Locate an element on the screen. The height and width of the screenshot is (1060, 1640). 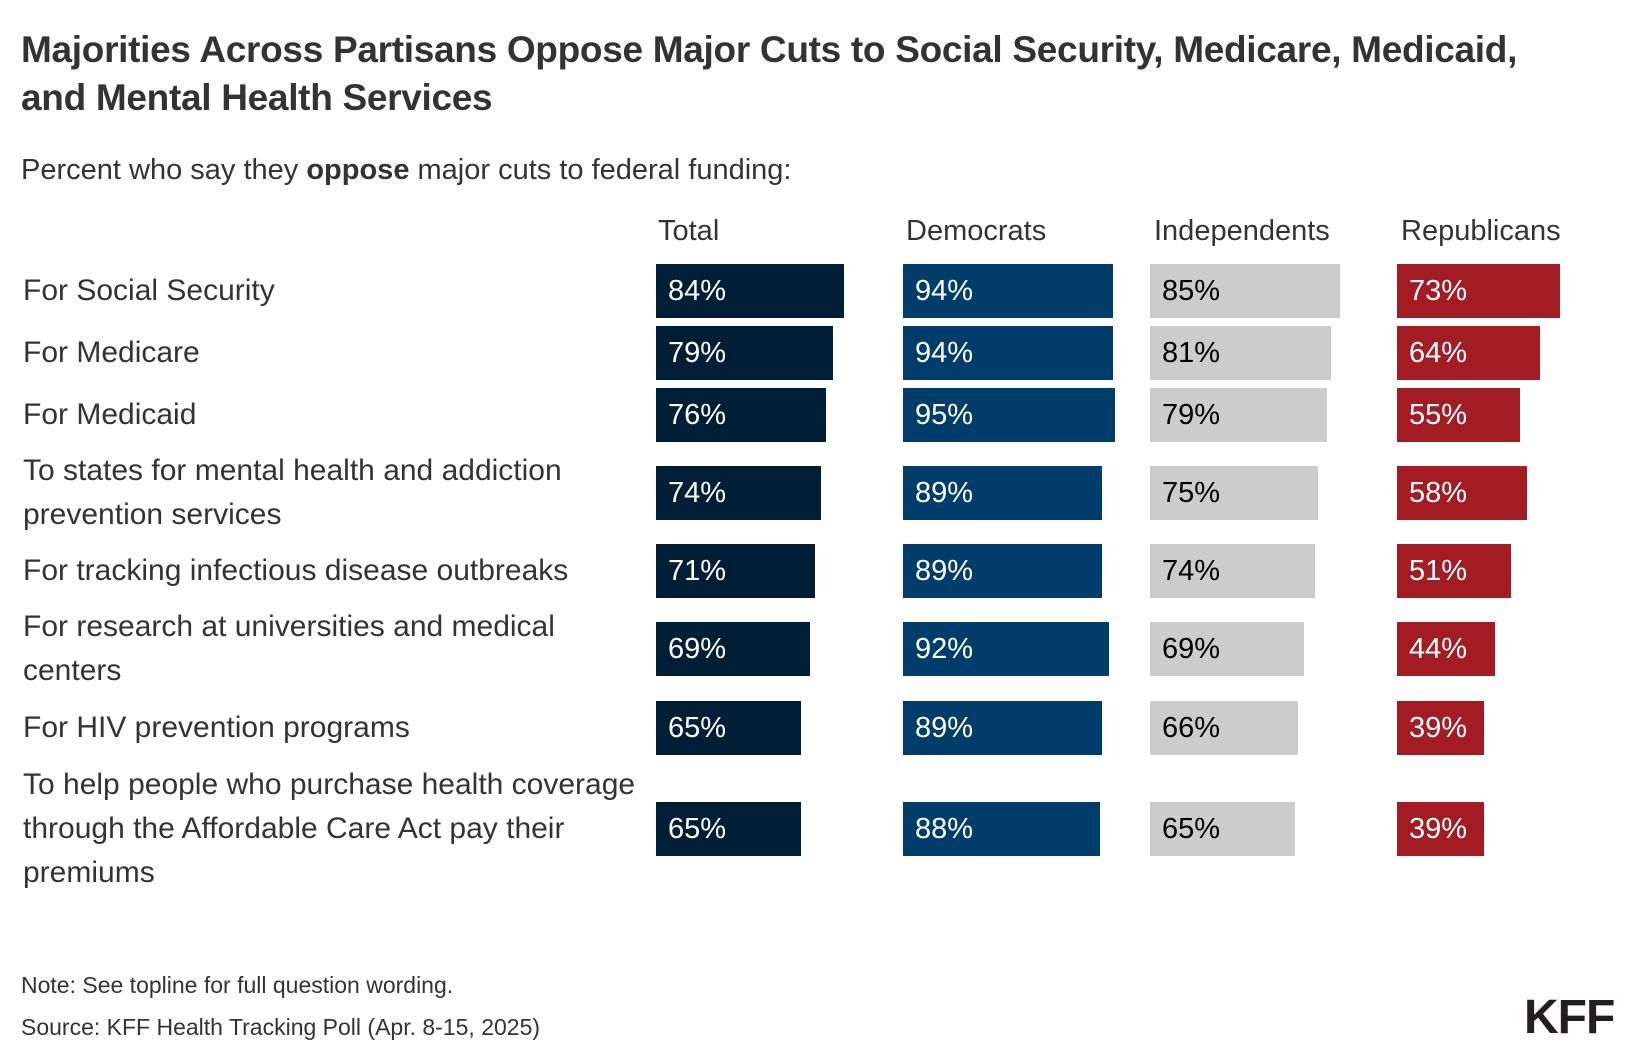
data-label: 71% is located at coordinates (697, 570).